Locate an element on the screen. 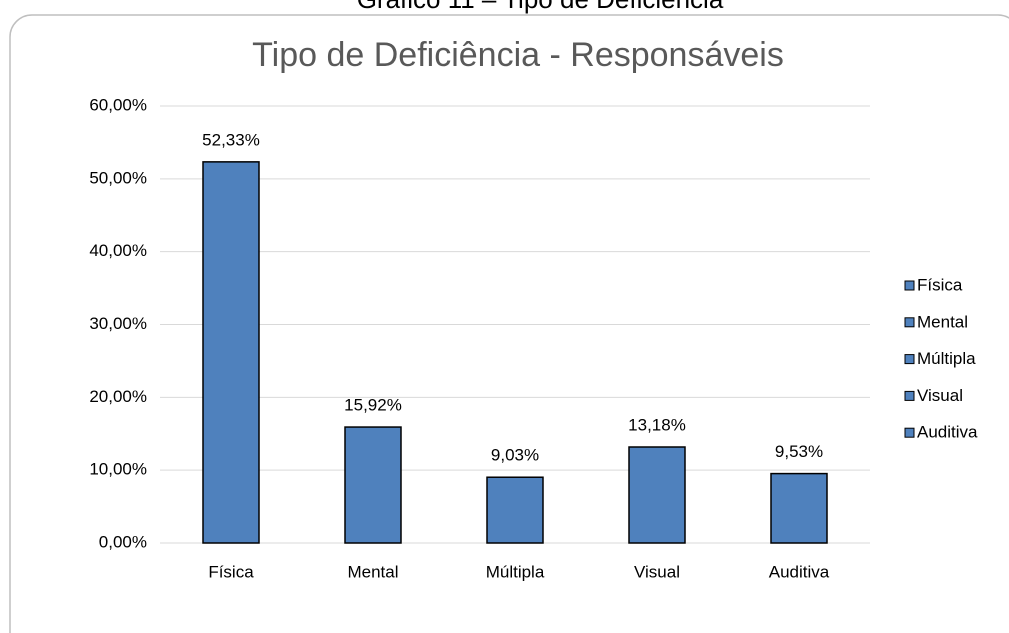 Image resolution: width=1009 pixels, height=633 pixels. legend-label: Visual is located at coordinates (940, 395).